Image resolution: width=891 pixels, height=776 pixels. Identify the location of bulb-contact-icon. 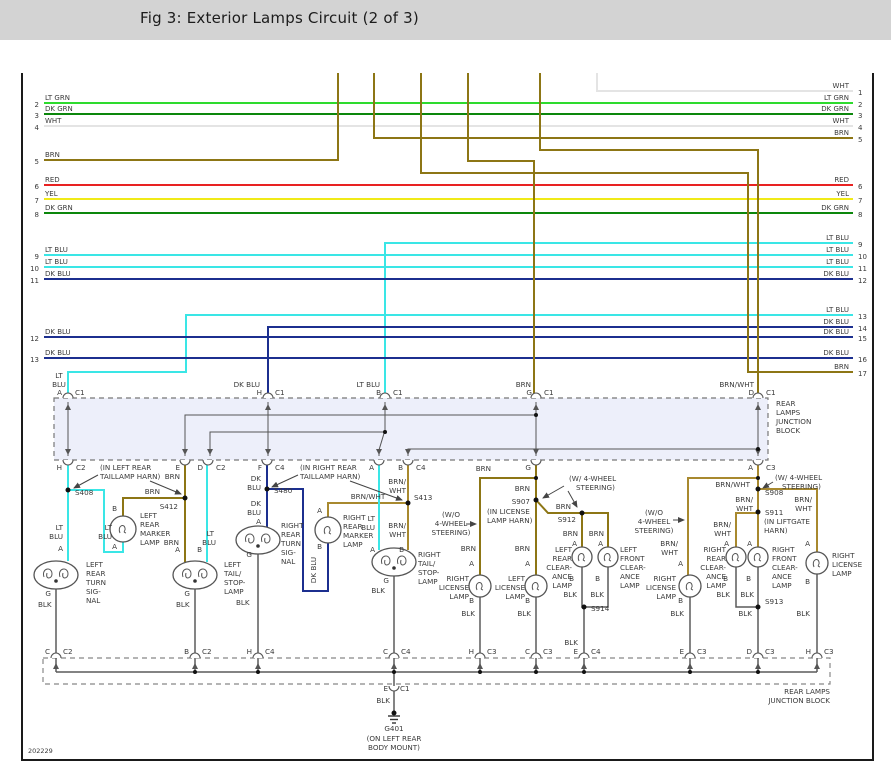
(195, 581).